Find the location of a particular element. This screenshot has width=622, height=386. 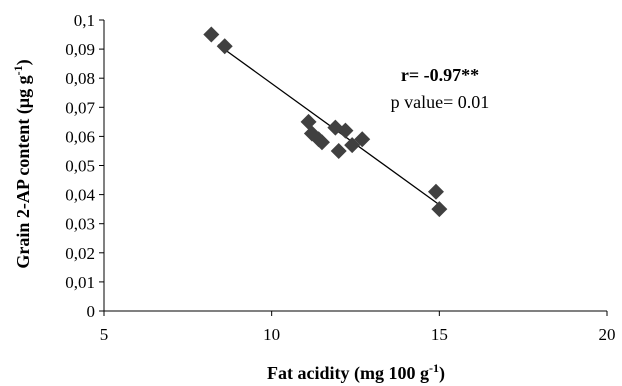

x-axis-title-sup: -1 is located at coordinates (434, 368).